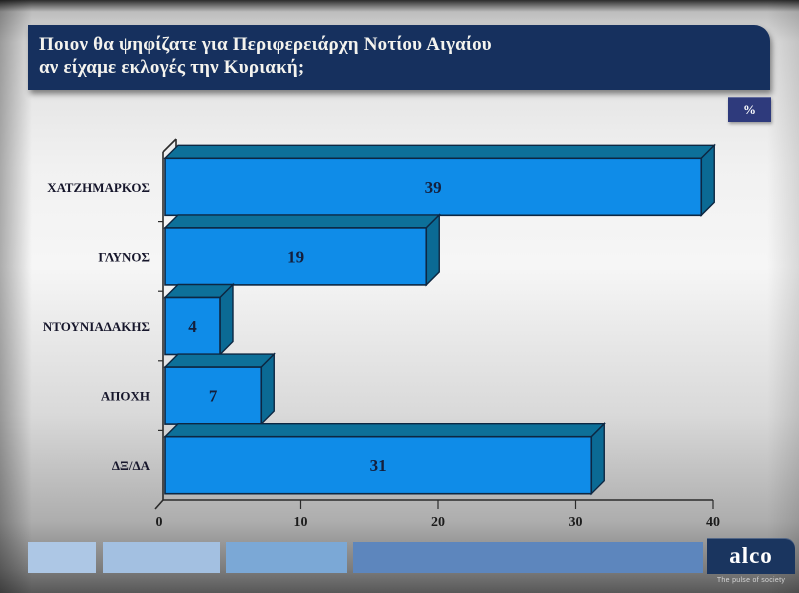 This screenshot has width=799, height=593. What do you see at coordinates (169, 145) in the screenshot?
I see `y-axis-3d-edge` at bounding box center [169, 145].